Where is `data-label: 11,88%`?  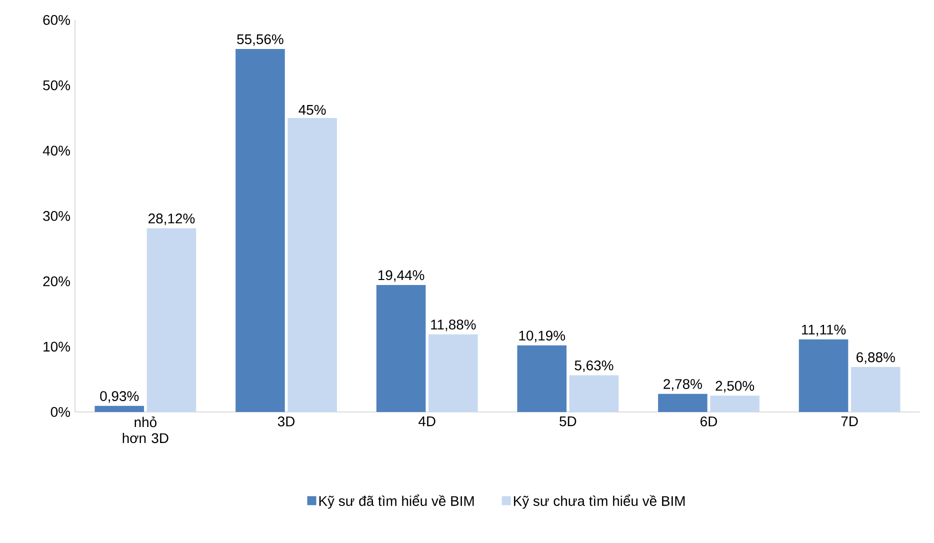 data-label: 11,88% is located at coordinates (453, 326).